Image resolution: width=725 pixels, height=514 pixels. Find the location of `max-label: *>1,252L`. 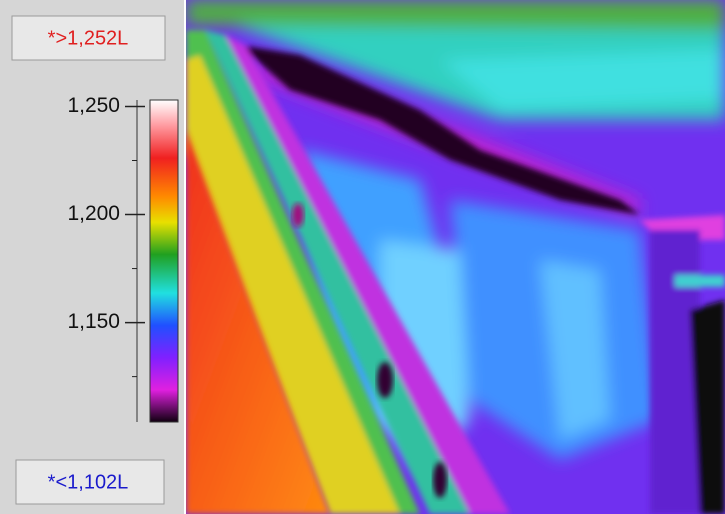

max-label: *>1,252L is located at coordinates (88, 38).